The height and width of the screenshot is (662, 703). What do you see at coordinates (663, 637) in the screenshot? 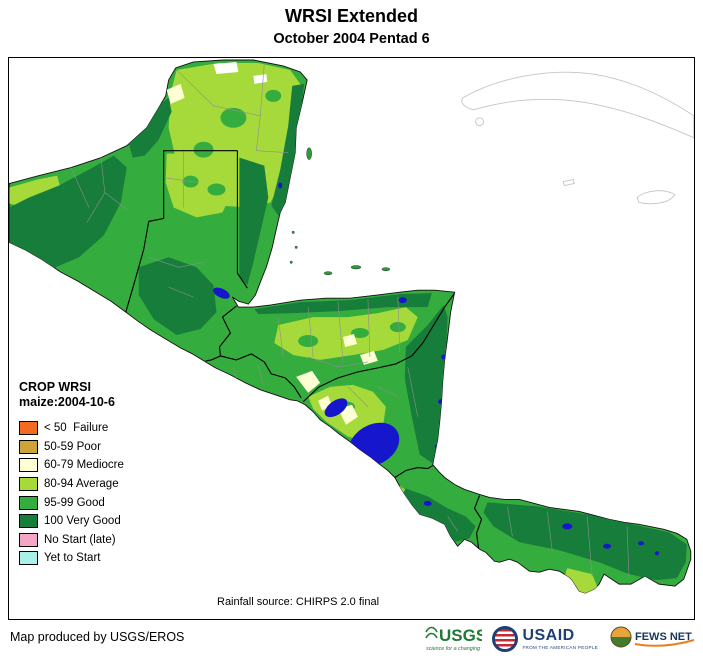
I see `fewsnet-logo-text: FEWS NET` at bounding box center [663, 637].